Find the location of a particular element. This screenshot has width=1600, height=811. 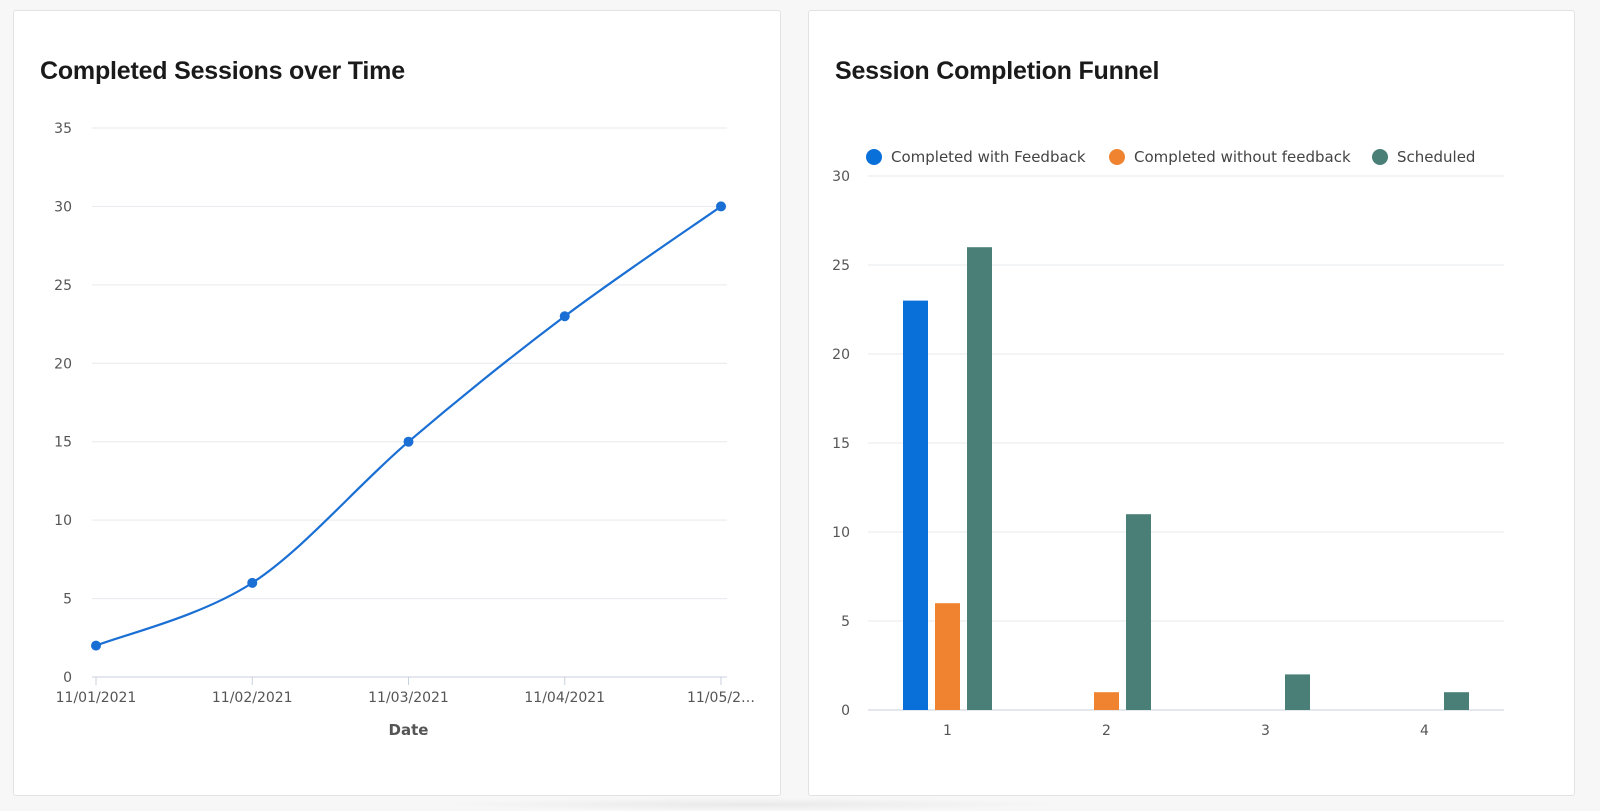

bar-x-tick-label: 2 is located at coordinates (1106, 731).